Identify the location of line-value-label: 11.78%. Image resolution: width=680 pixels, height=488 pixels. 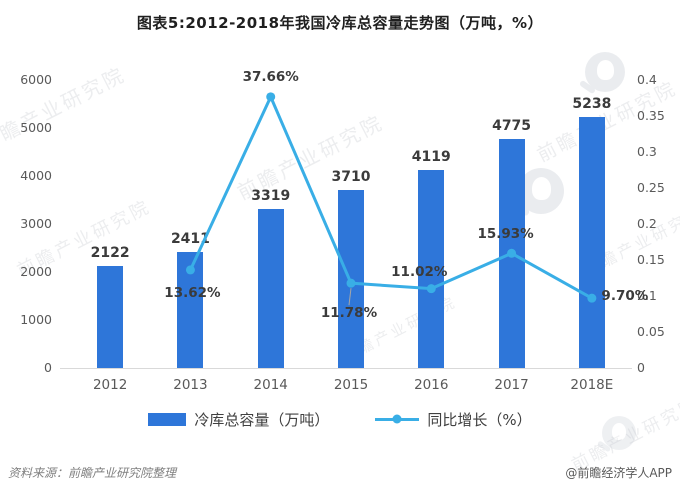
(349, 313).